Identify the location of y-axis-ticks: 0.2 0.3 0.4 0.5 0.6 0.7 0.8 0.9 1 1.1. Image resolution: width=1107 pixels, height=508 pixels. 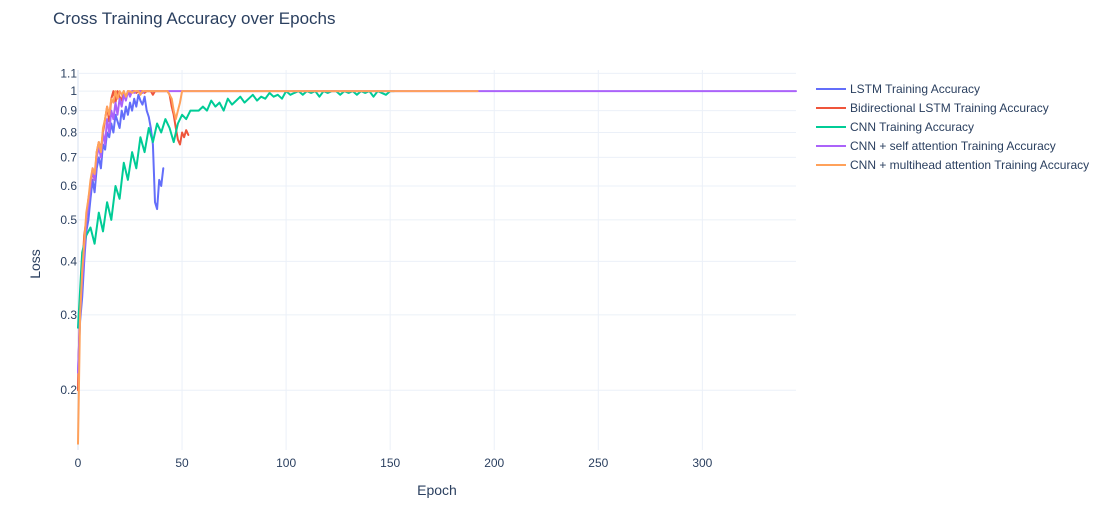
(68, 231).